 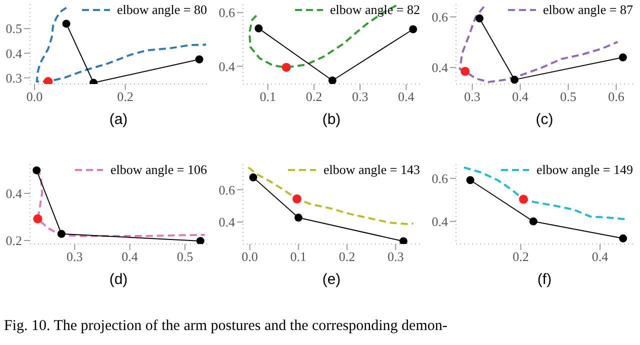 I want to click on x-axis-title: (e), so click(x=331, y=279).